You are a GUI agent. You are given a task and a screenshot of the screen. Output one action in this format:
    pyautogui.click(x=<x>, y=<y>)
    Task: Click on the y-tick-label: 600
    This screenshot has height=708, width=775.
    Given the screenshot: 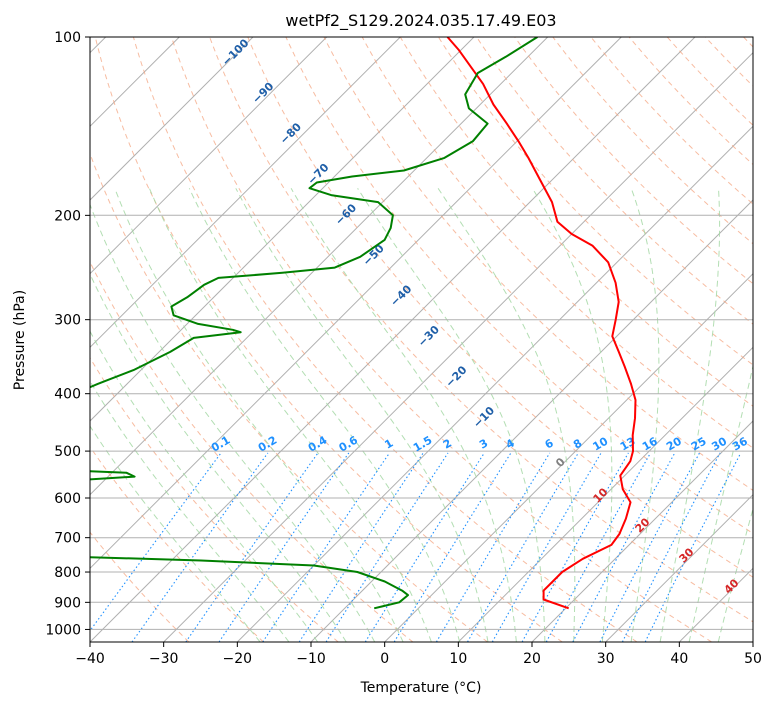 What is the action you would take?
    pyautogui.click(x=67, y=499)
    